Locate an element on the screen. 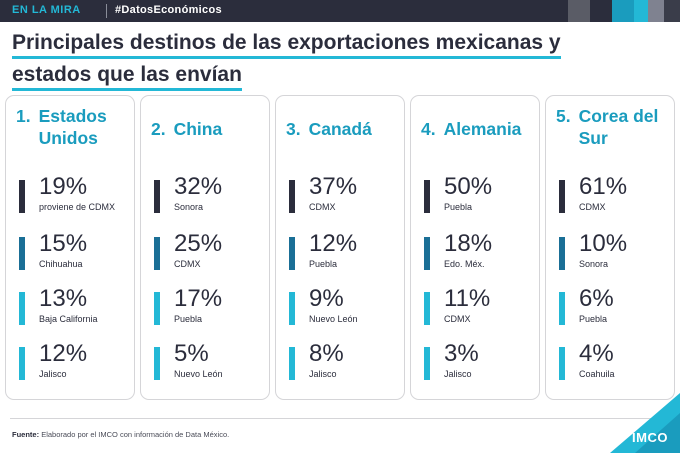 Image resolution: width=680 pixels, height=453 pixels. state-entry: 37% CDMX is located at coordinates (346, 194).